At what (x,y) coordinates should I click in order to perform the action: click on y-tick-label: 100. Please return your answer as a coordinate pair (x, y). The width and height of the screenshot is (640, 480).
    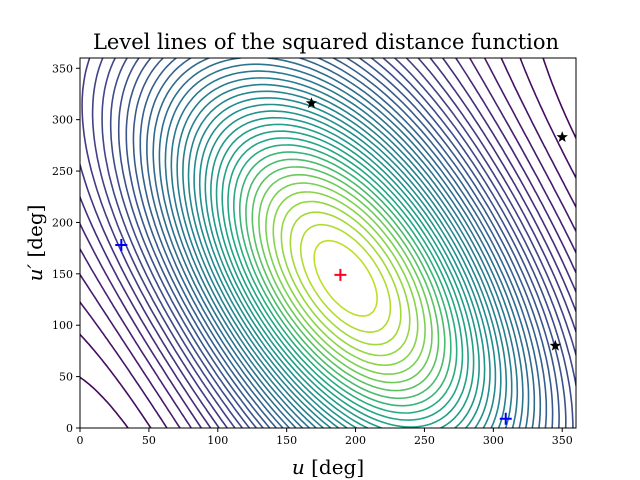
    Looking at the image, I should click on (62, 325).